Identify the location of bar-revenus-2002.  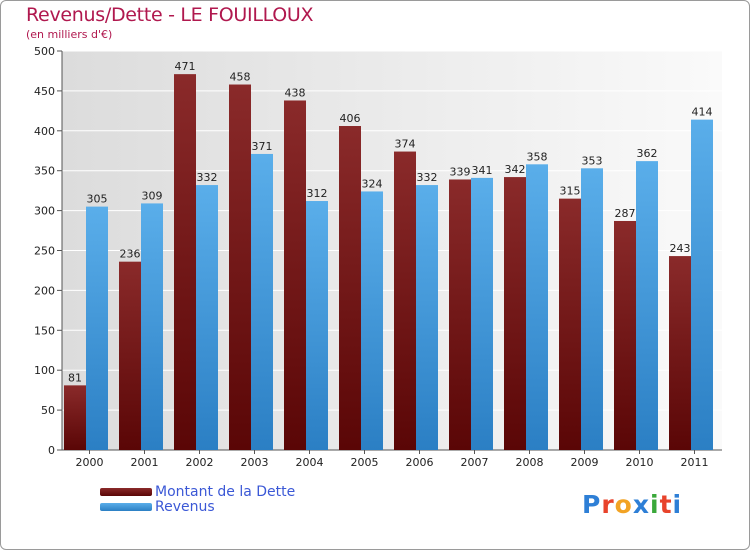
(207, 317).